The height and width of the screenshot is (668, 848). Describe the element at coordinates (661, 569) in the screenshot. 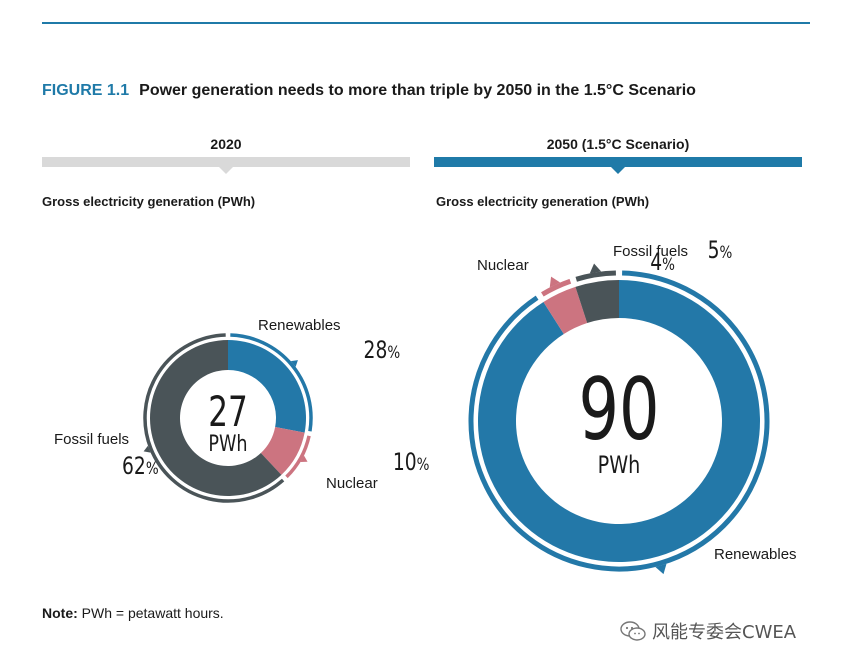

I see `pointer-2050-renewables` at that location.